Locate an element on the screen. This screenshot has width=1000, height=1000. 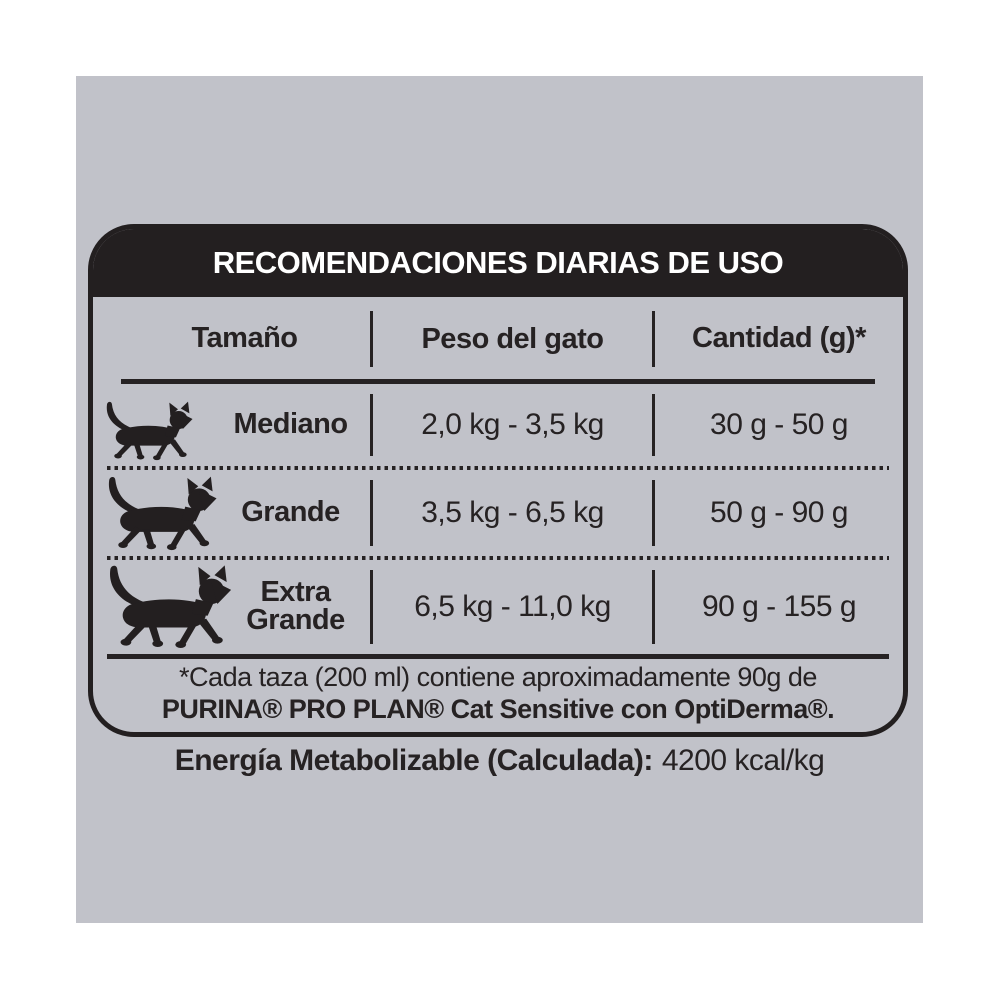
energy-label: Energía Metabolizable (Calculada): is located at coordinates (414, 760).